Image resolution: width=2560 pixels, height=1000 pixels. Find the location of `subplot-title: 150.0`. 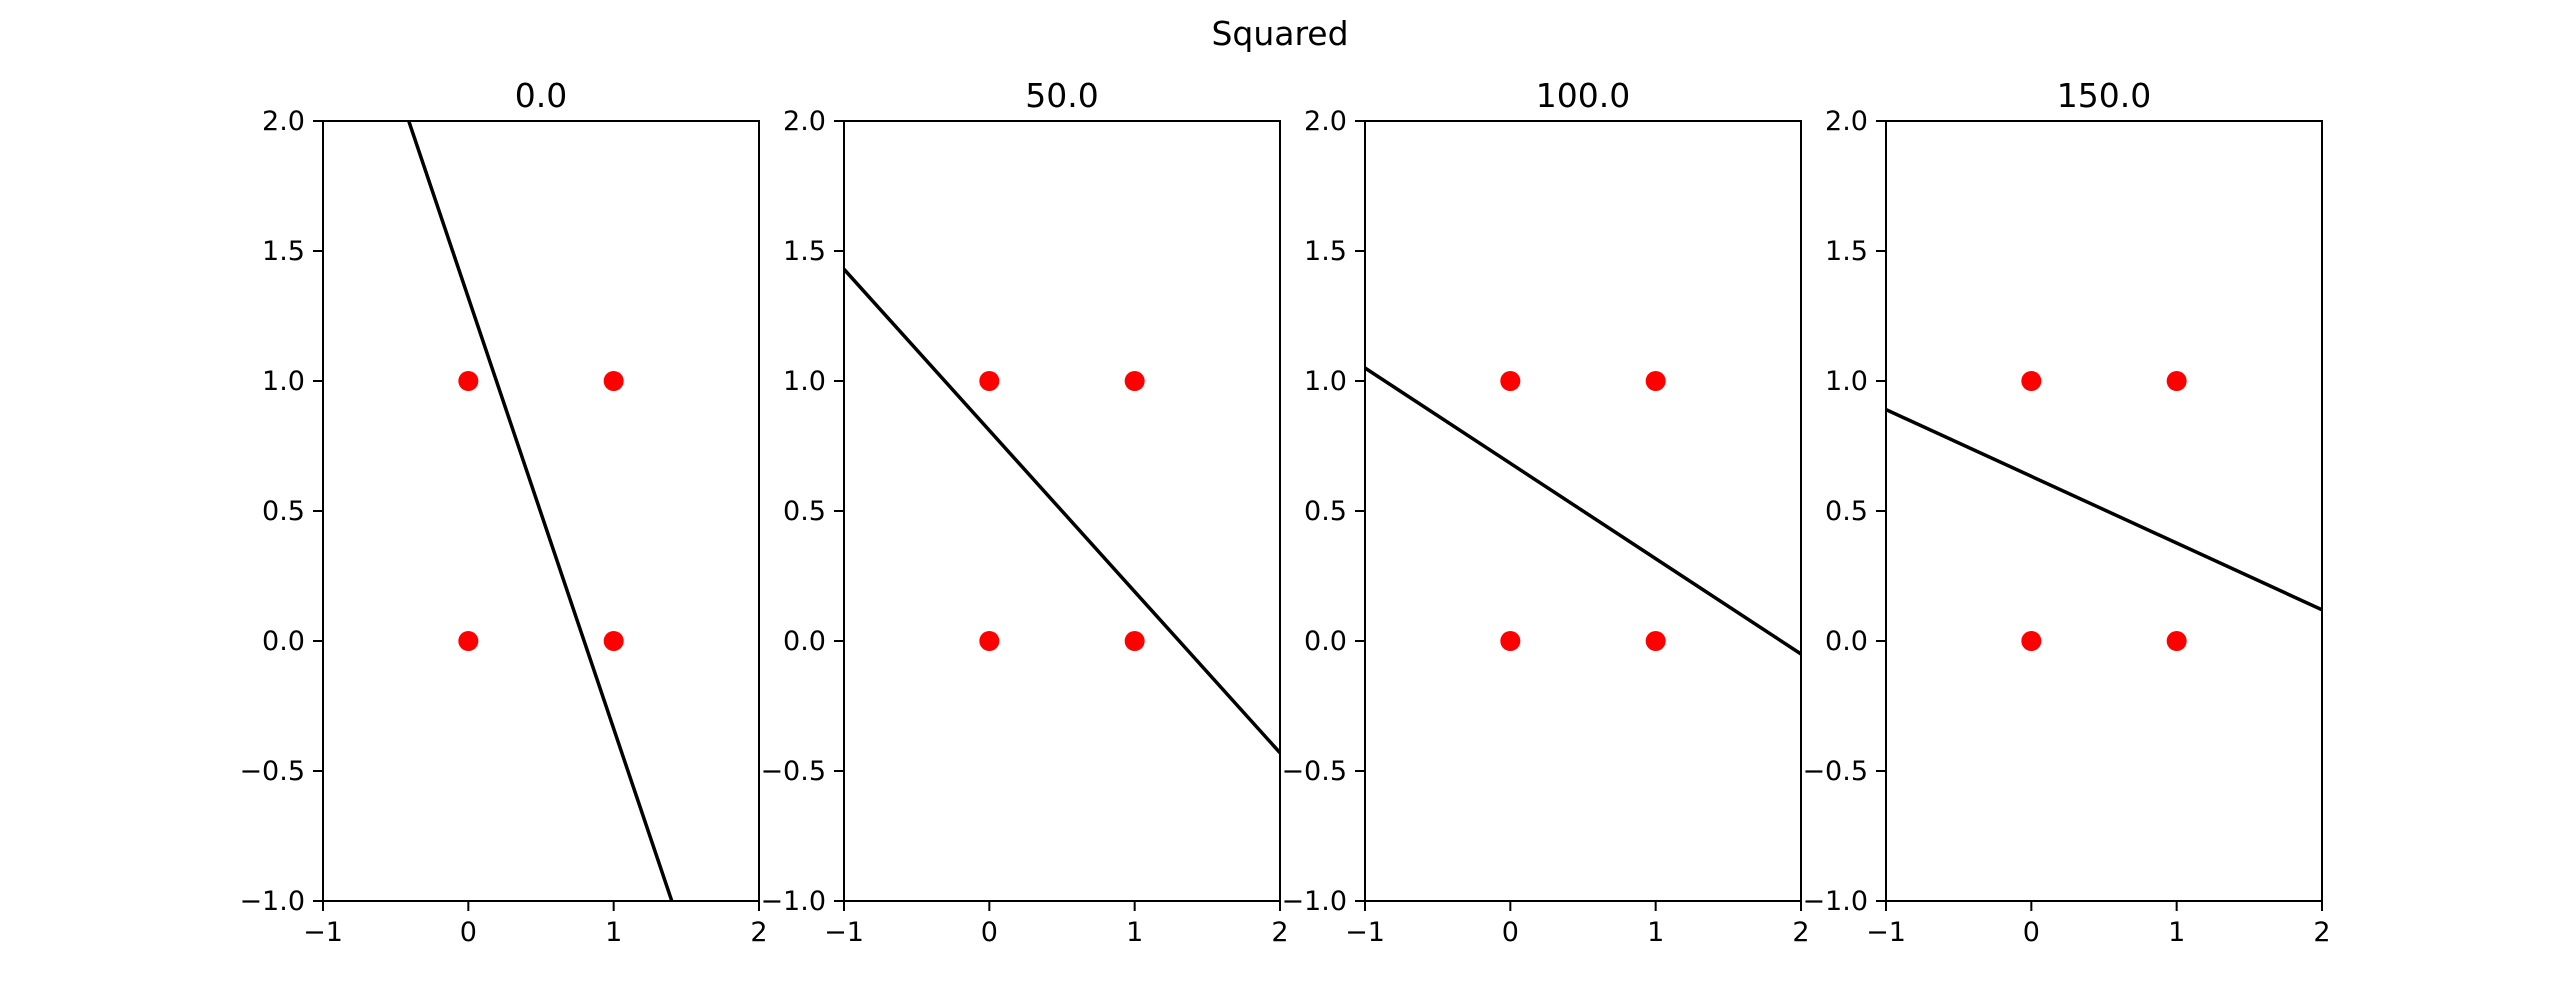

subplot-title: 150.0 is located at coordinates (2104, 95).